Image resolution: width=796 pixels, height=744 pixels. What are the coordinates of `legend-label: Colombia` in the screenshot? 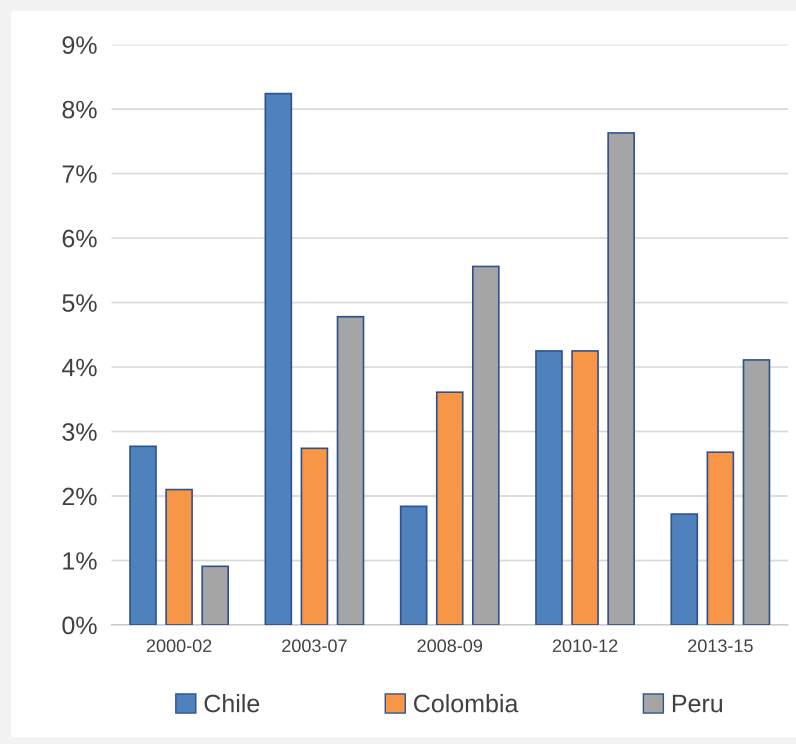 It's located at (466, 703).